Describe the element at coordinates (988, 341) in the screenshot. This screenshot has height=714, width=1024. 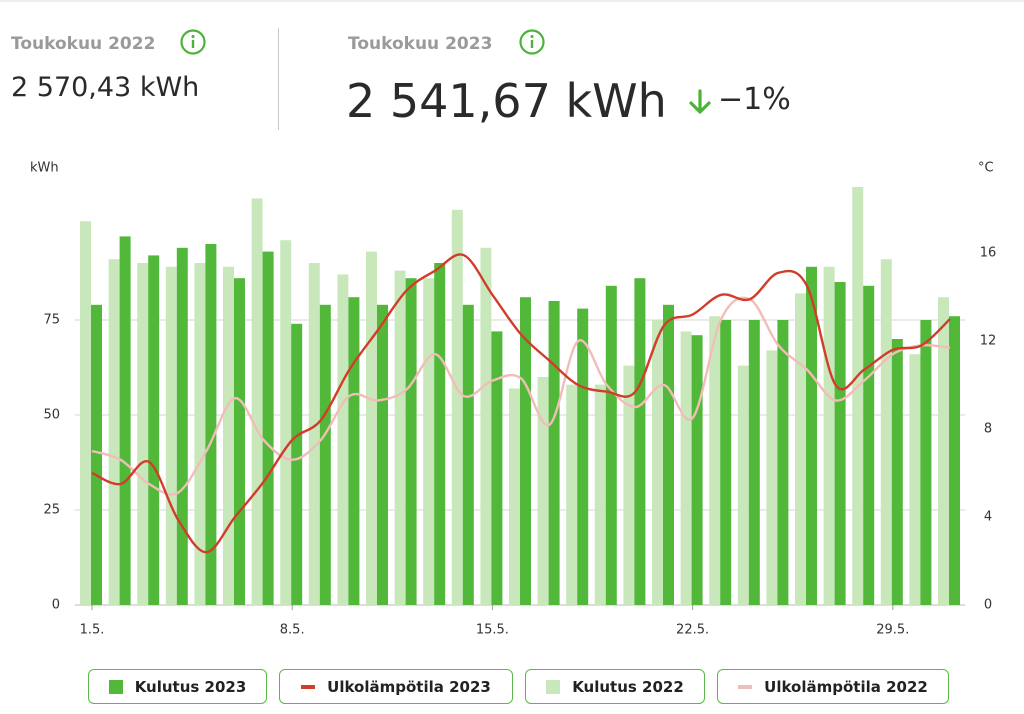
I see `y2-tick-label: 12` at that location.